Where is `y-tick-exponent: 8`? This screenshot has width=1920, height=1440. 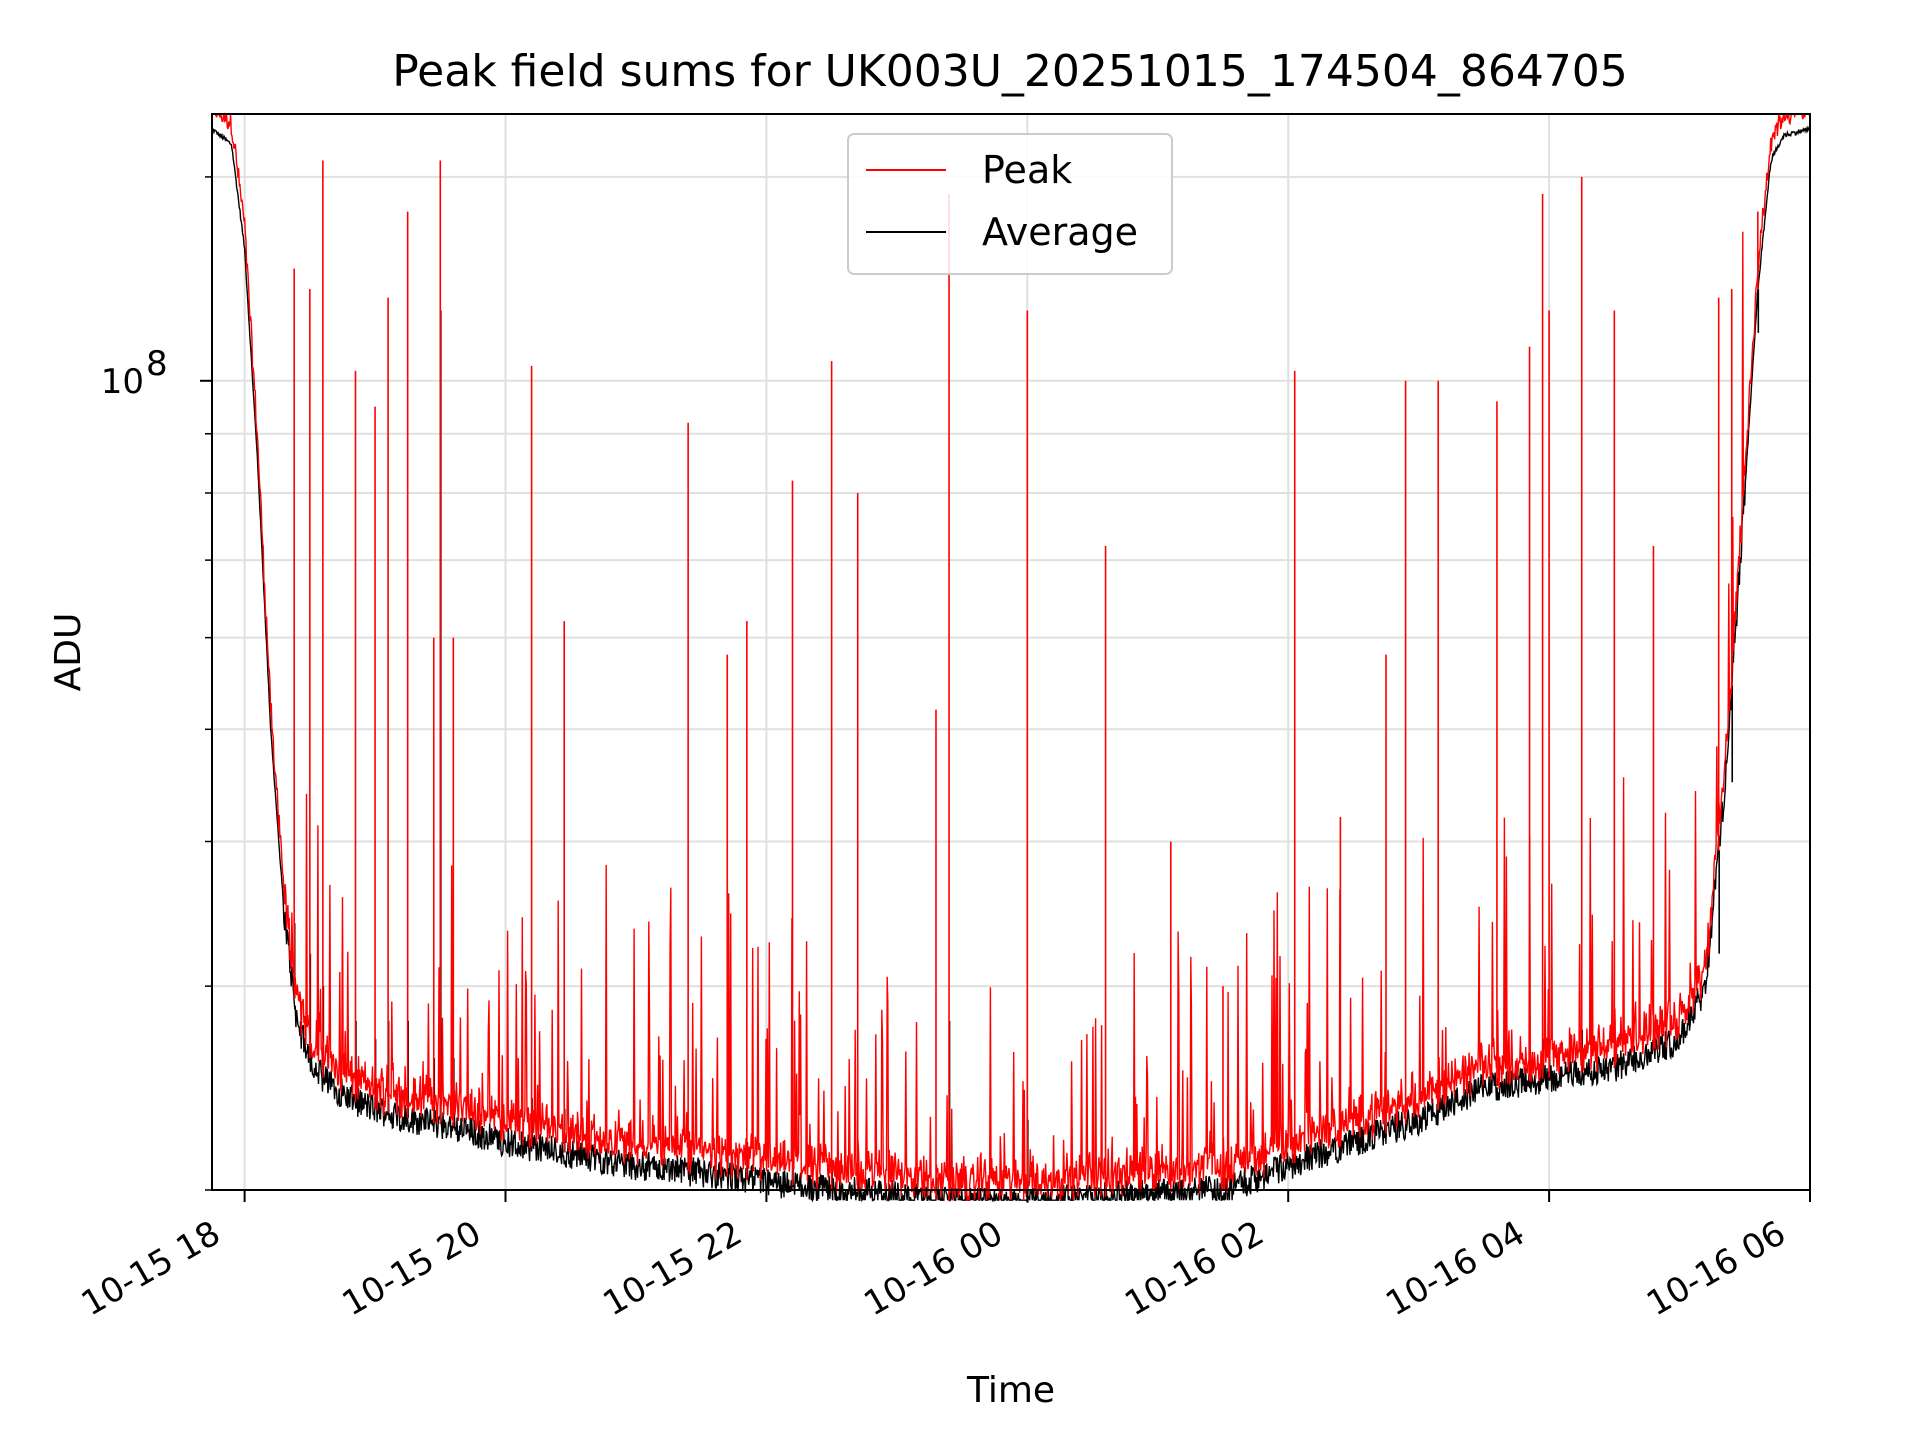 y-tick-exponent: 8 is located at coordinates (157, 364).